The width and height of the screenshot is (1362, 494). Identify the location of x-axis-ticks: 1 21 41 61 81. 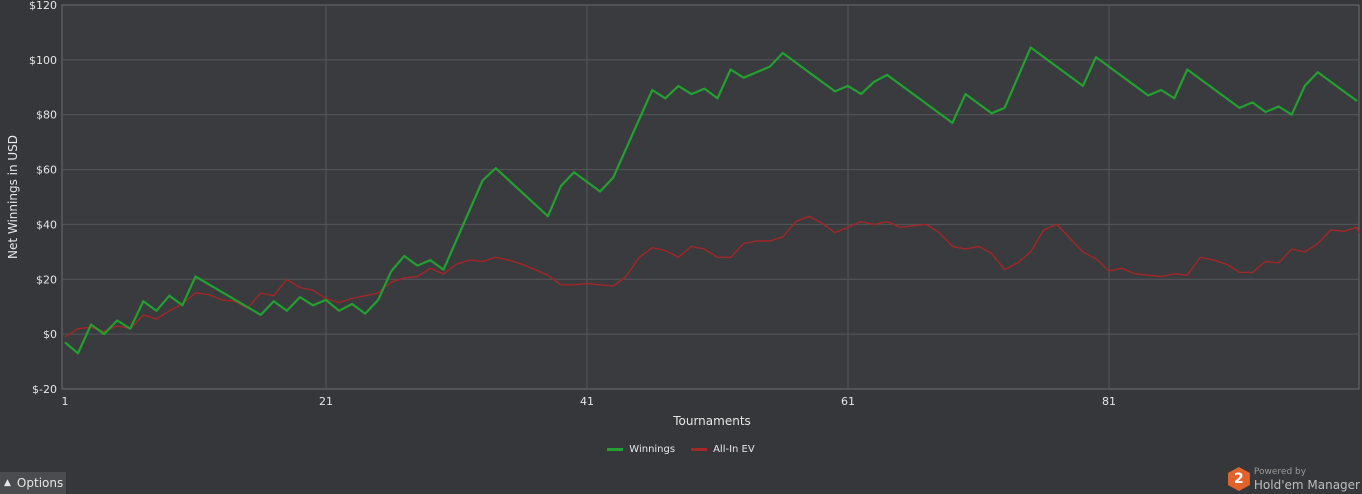
(589, 401).